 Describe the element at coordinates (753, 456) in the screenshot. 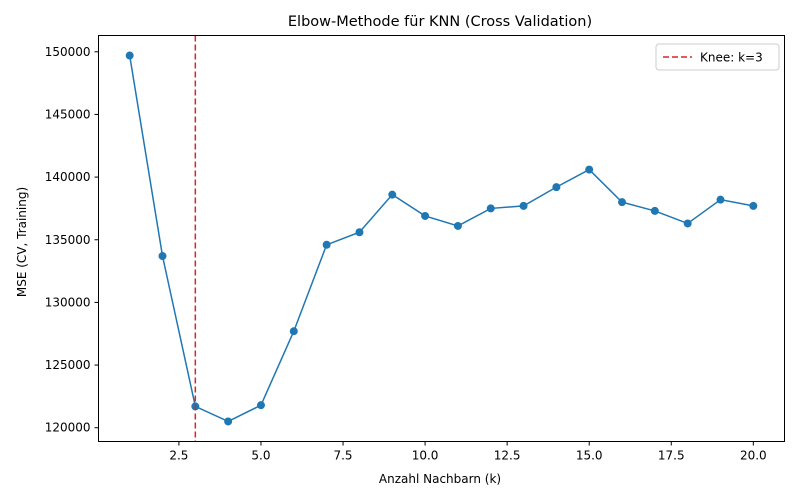

I see `x-tick-label: 20.0` at that location.